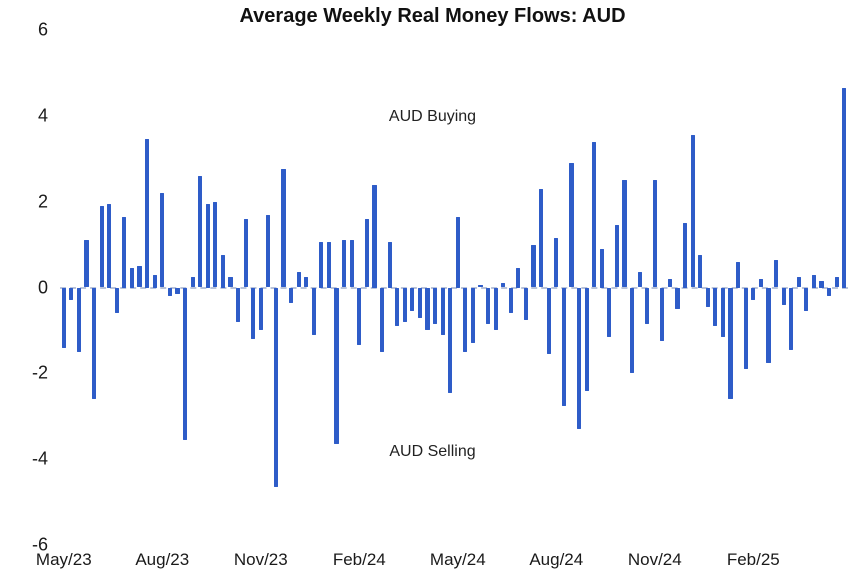 Image resolution: width=865 pixels, height=580 pixels. I want to click on y-tick-label: -4, so click(39, 458).